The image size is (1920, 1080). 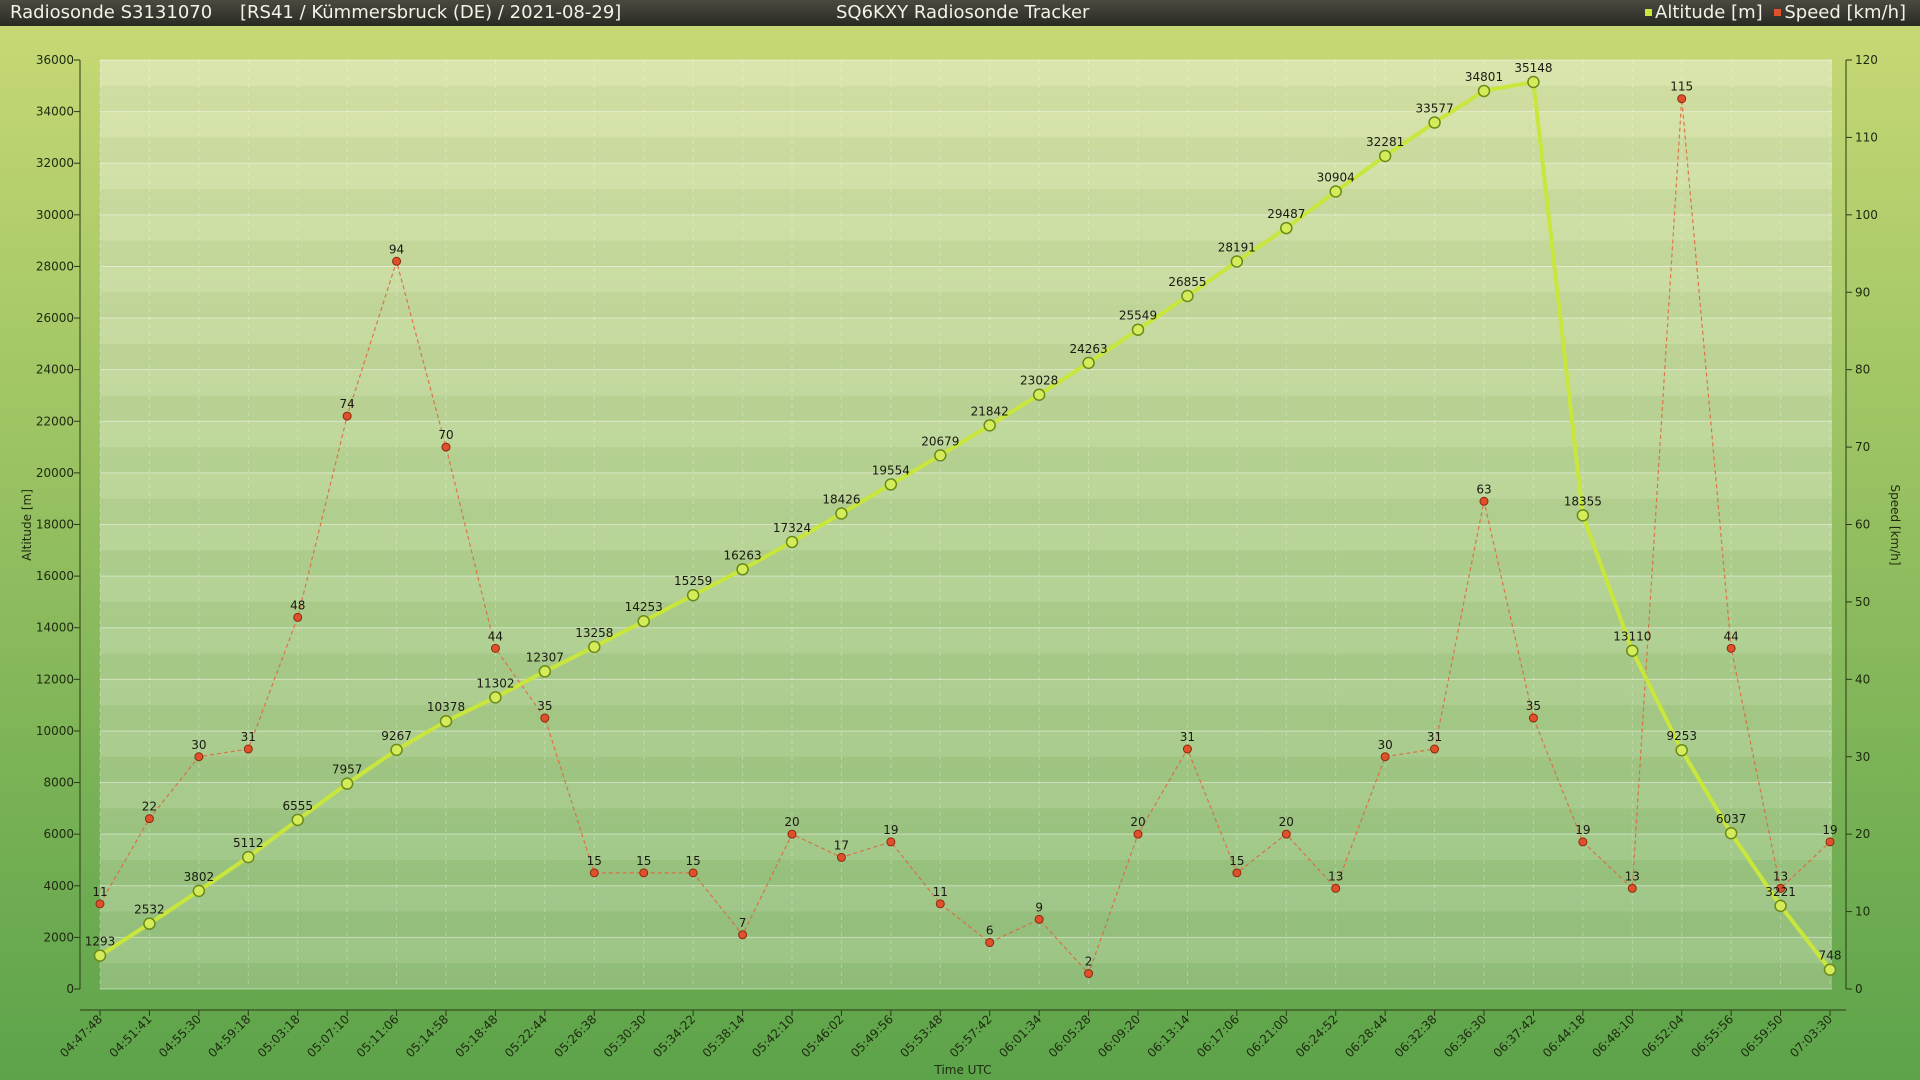 I want to click on y-tick-label: 4000, so click(x=58, y=886).